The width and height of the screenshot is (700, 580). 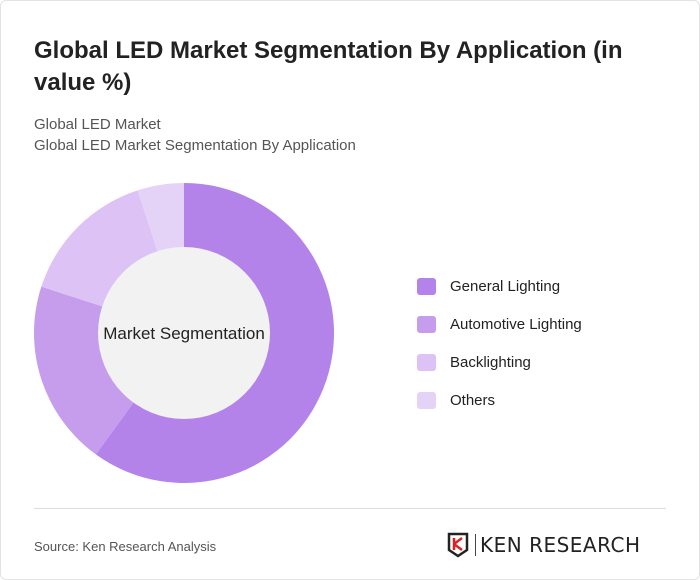 I want to click on subtitle-market: Global LED Market, so click(x=97, y=124).